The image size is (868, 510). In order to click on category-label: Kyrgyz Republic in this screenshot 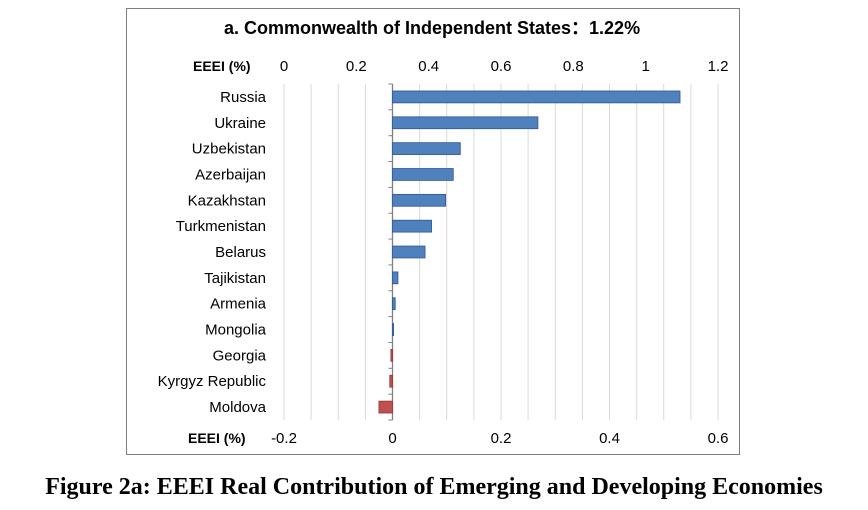, I will do `click(212, 381)`.